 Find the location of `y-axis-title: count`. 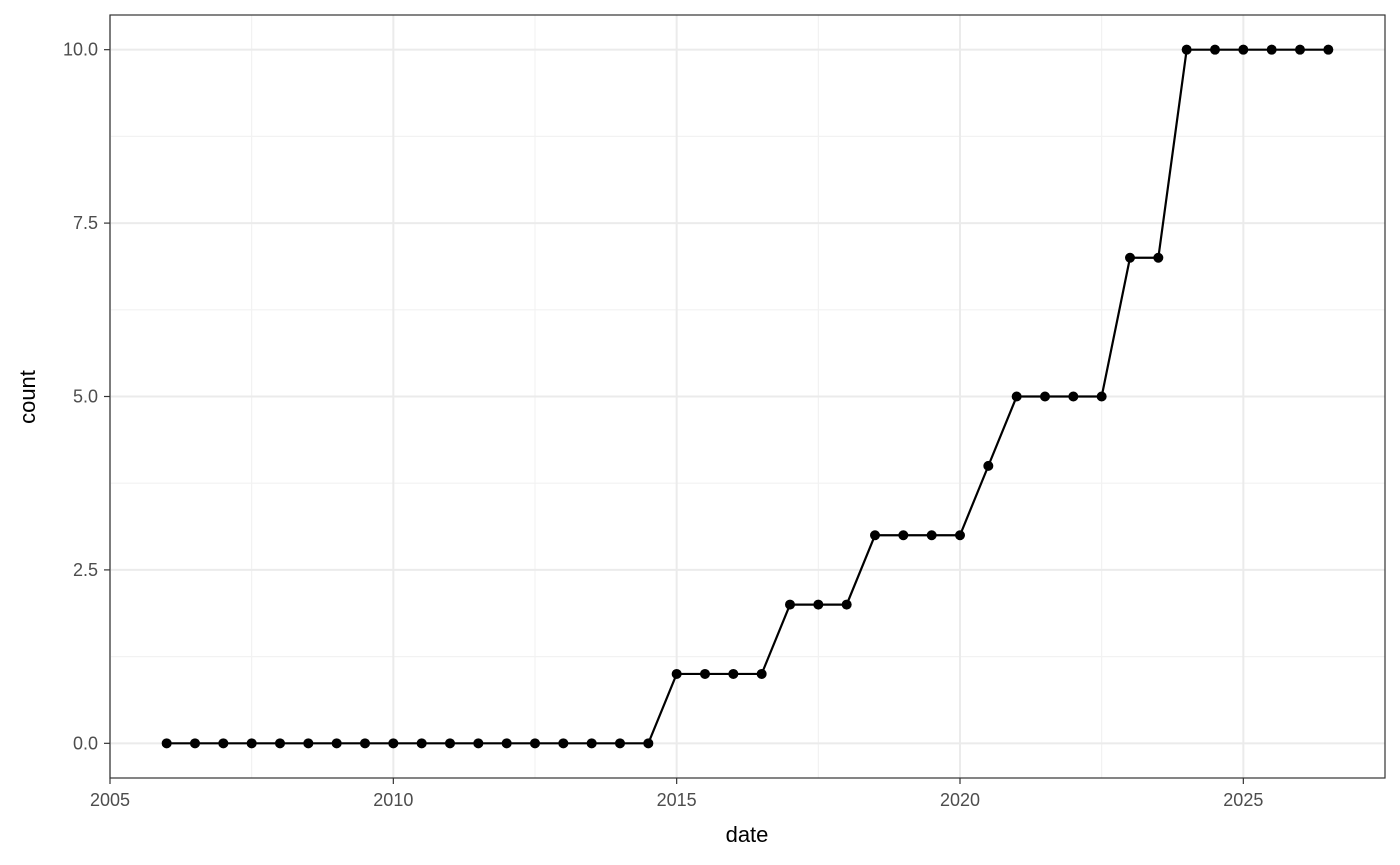

y-axis-title: count is located at coordinates (27, 397).